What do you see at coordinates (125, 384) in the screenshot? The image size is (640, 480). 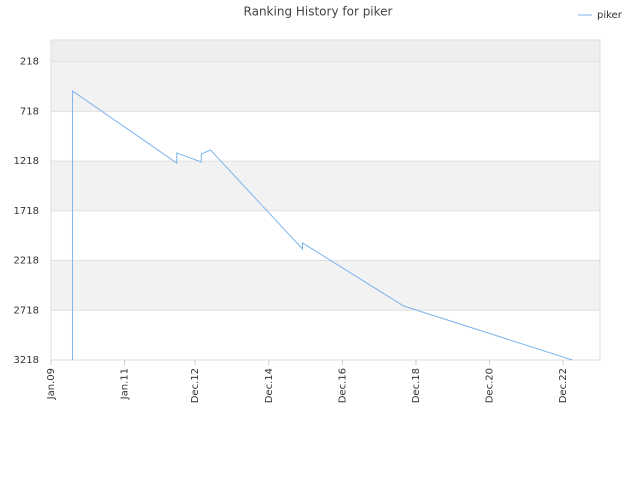 I see `x-tick-label: Jan.11` at bounding box center [125, 384].